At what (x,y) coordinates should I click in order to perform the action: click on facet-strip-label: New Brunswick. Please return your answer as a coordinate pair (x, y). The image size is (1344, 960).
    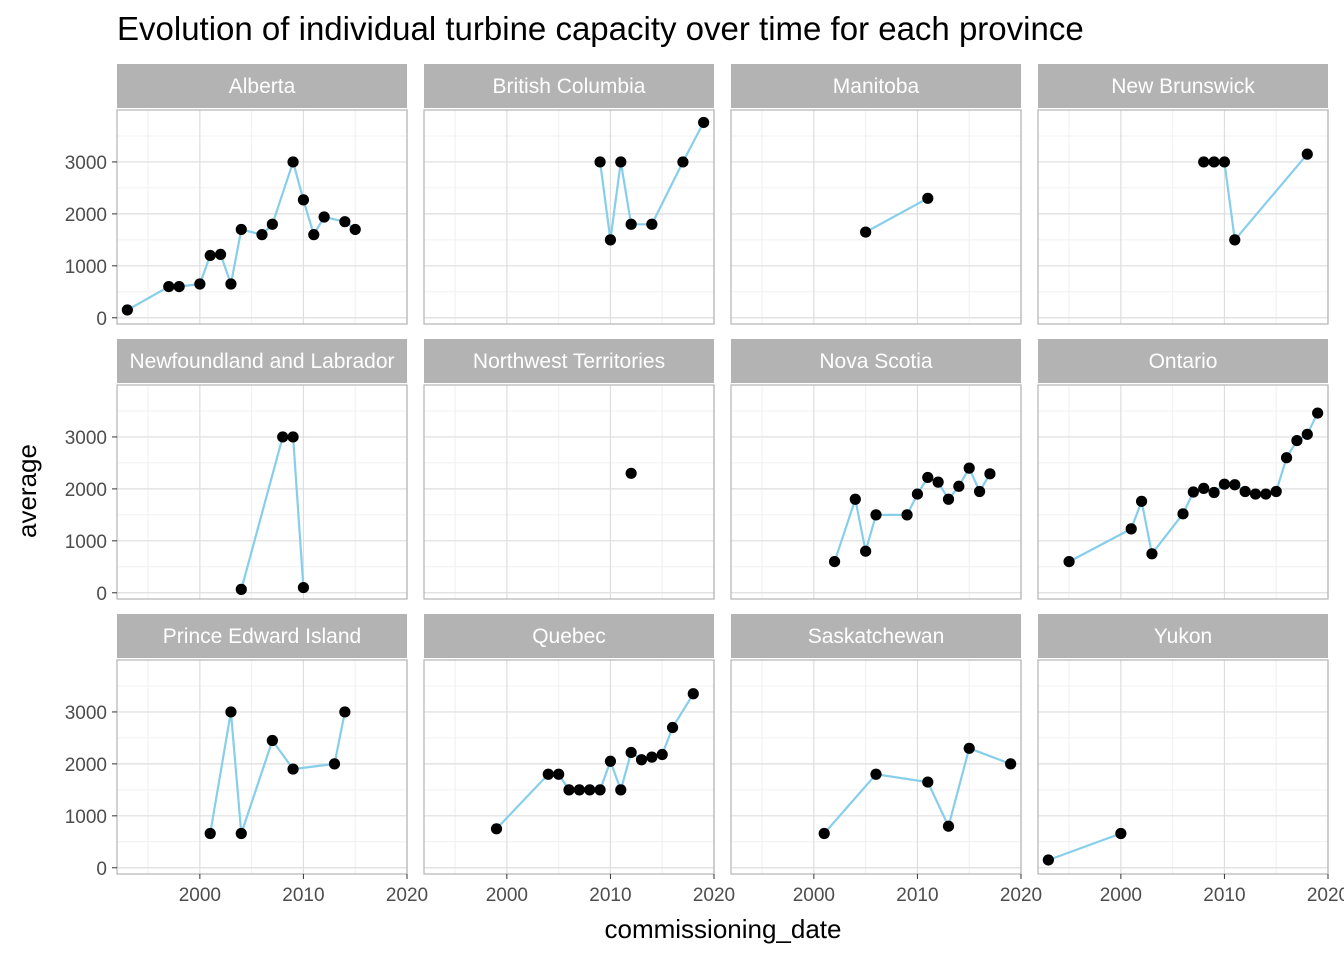
    Looking at the image, I should click on (1183, 86).